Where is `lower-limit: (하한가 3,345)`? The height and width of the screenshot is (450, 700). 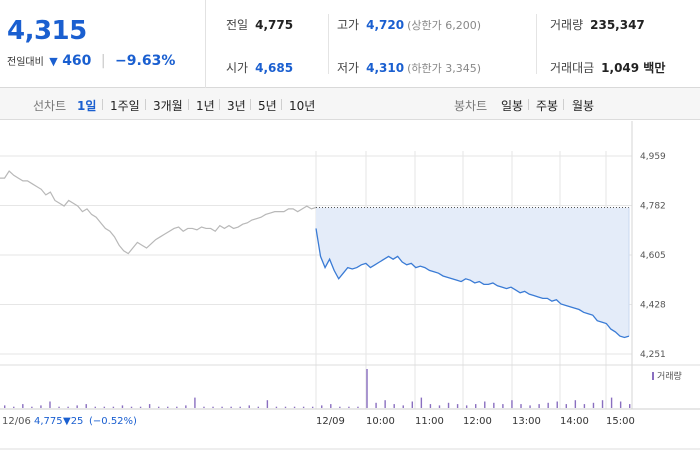 lower-limit: (하한가 3,345) is located at coordinates (444, 68).